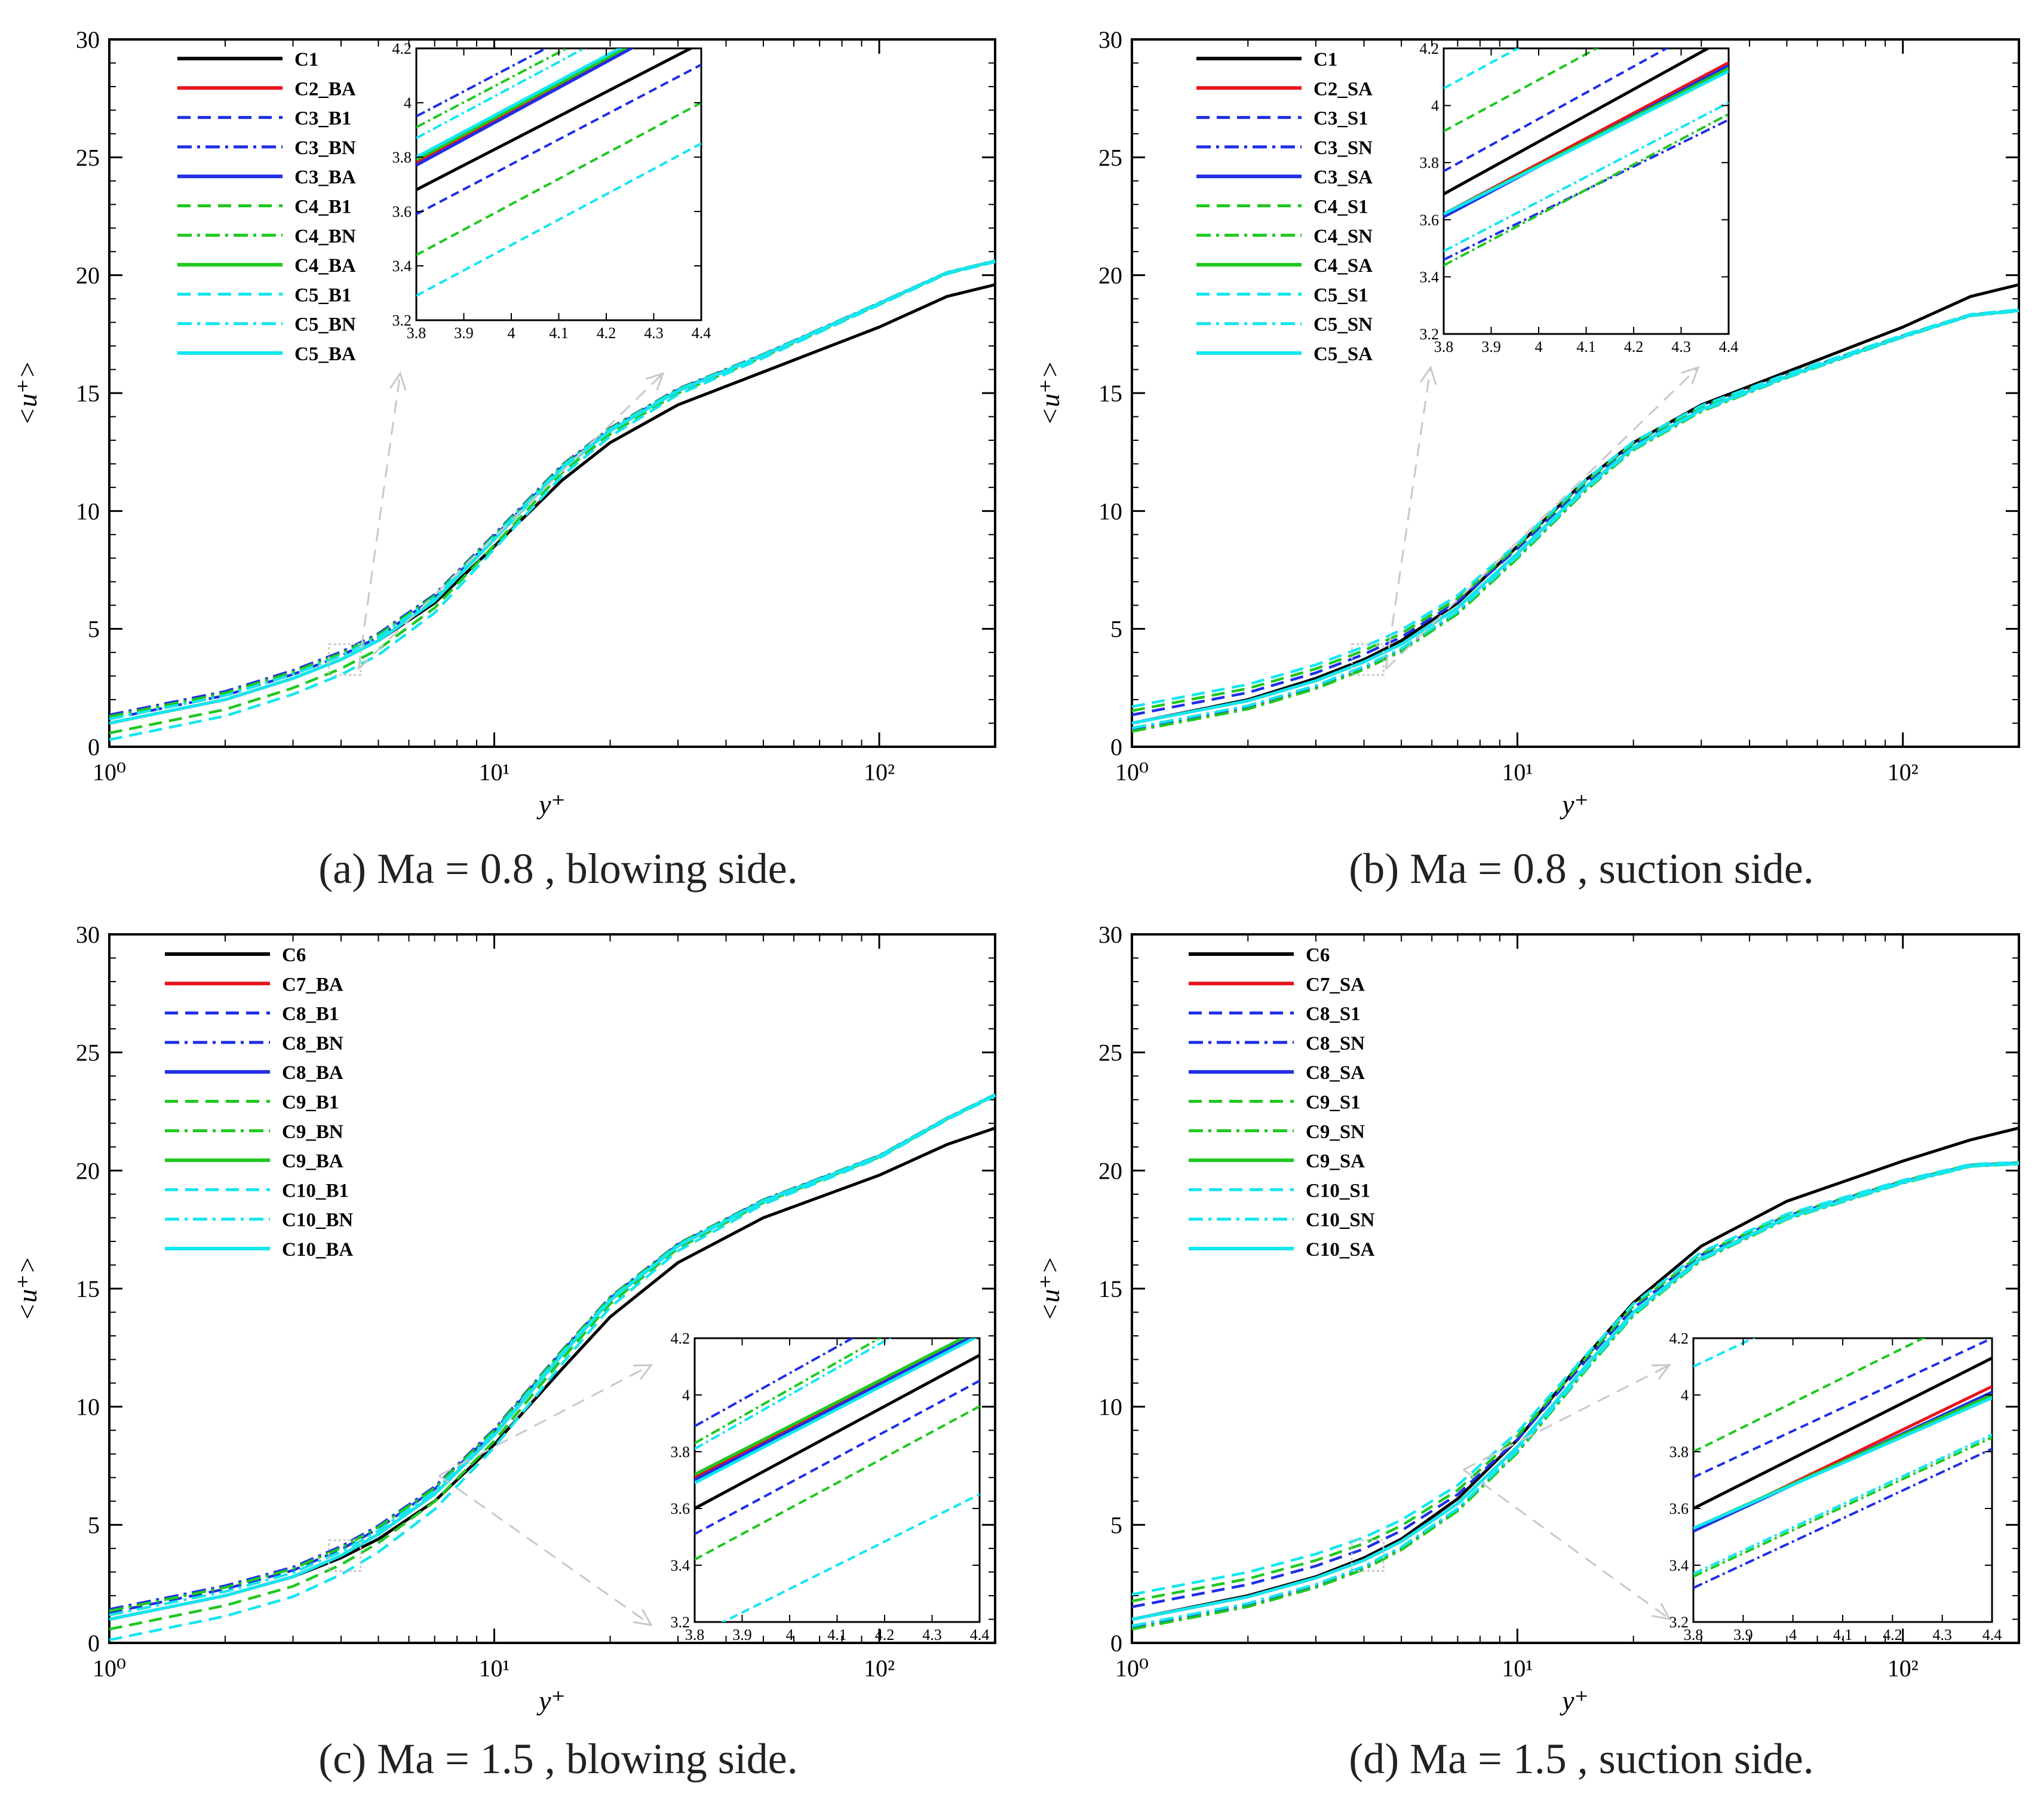 Image resolution: width=2044 pixels, height=1803 pixels. I want to click on inset-line-C5_B1, so click(558, 219).